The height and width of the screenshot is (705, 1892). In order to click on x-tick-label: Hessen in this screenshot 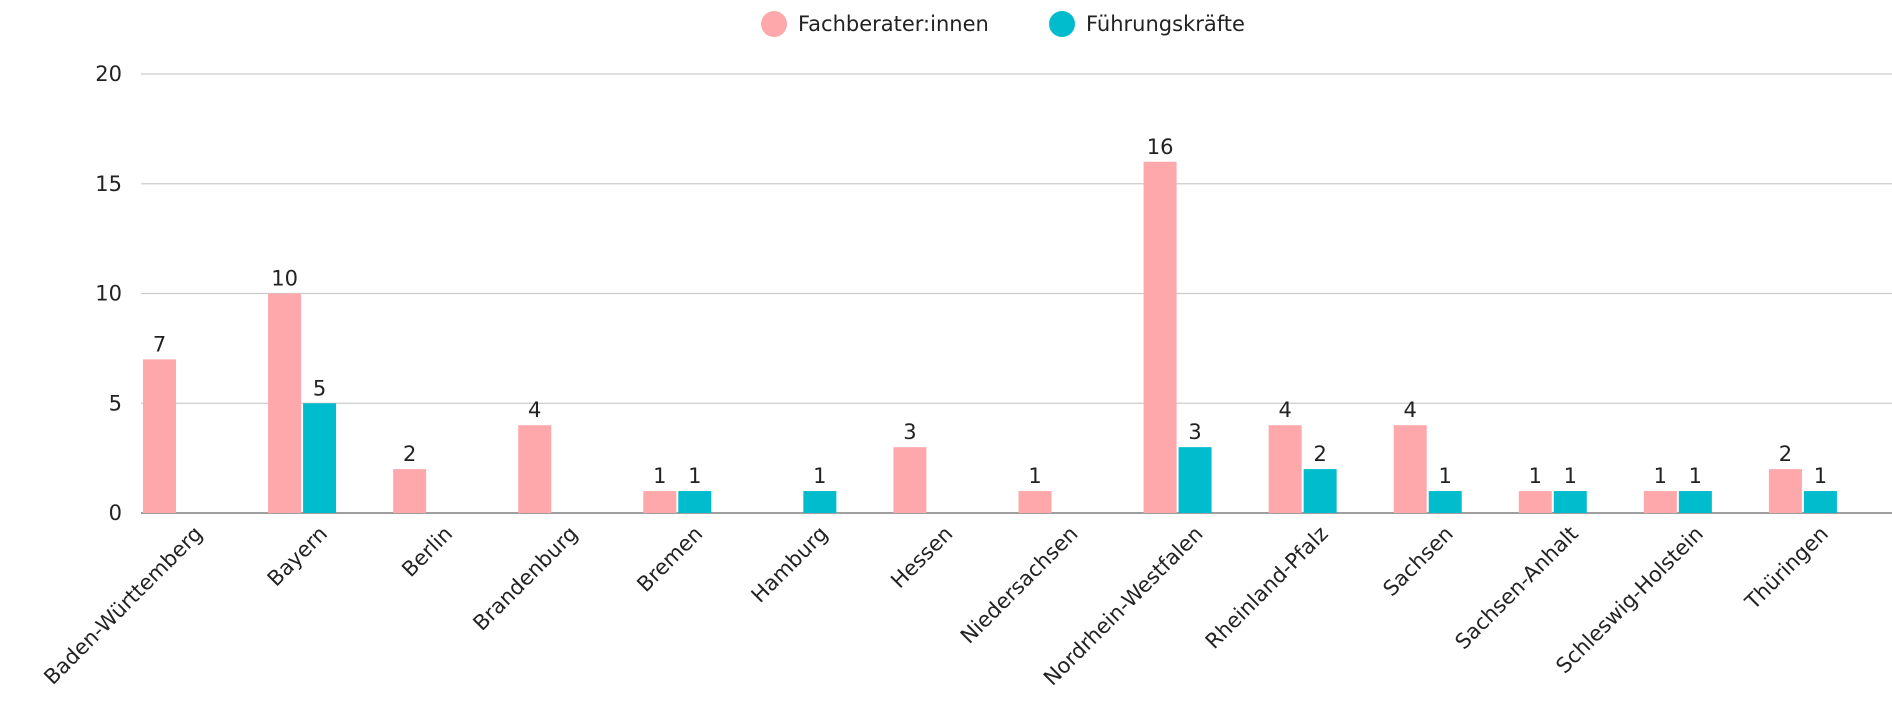, I will do `click(921, 557)`.